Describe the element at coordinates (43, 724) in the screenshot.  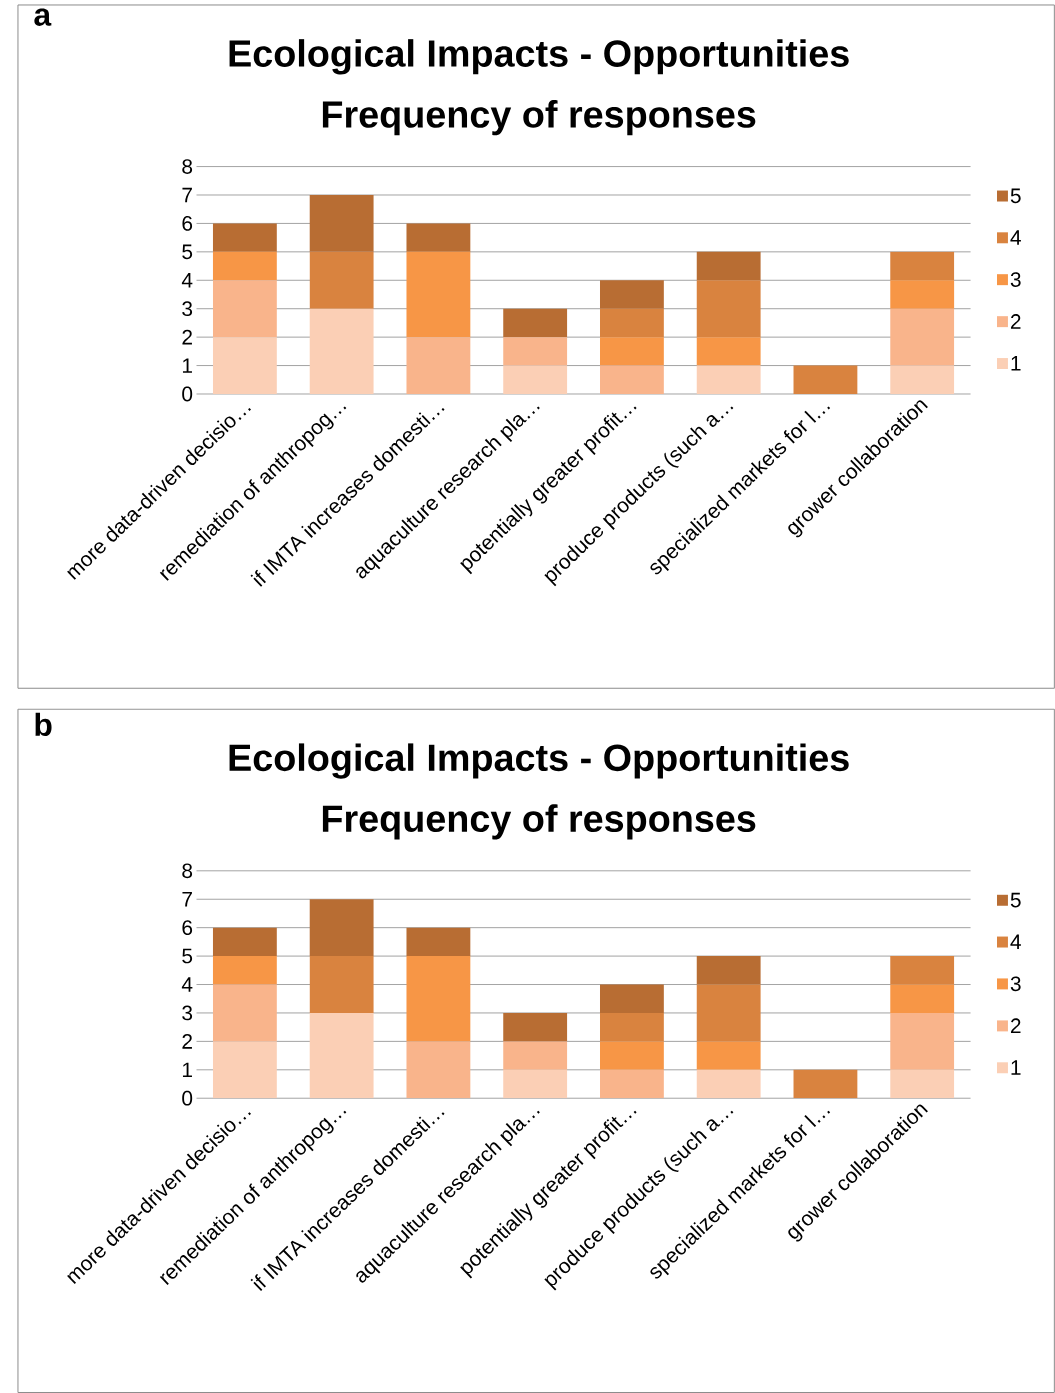
I see `text: b` at that location.